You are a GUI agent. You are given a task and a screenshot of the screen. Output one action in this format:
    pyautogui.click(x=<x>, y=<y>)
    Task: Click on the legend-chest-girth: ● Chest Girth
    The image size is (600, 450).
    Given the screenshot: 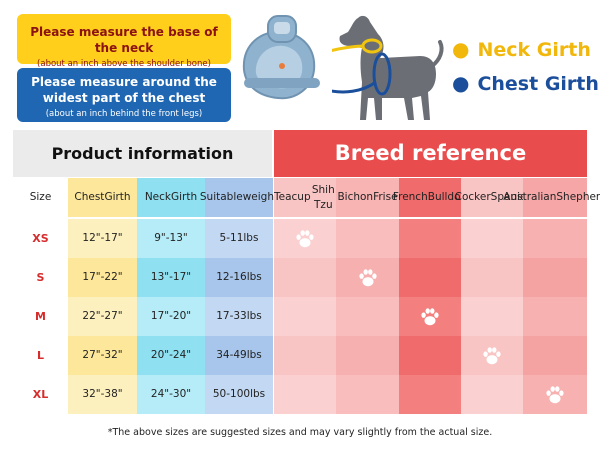 What is the action you would take?
    pyautogui.click(x=525, y=83)
    